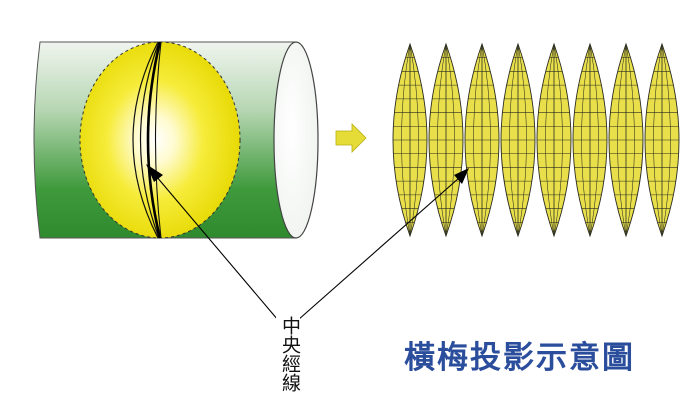 The image size is (686, 408). I want to click on globe-sphere, so click(160, 140).